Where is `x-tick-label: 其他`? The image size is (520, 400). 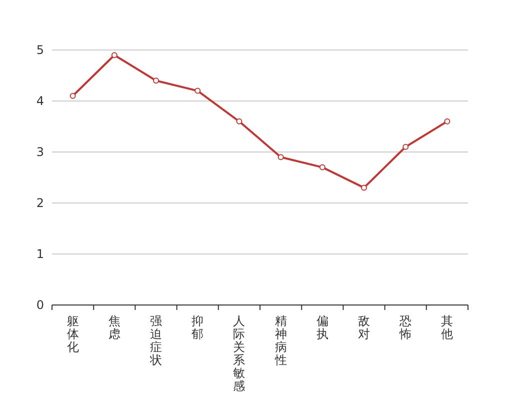
x-tick-label: 其他 is located at coordinates (447, 327).